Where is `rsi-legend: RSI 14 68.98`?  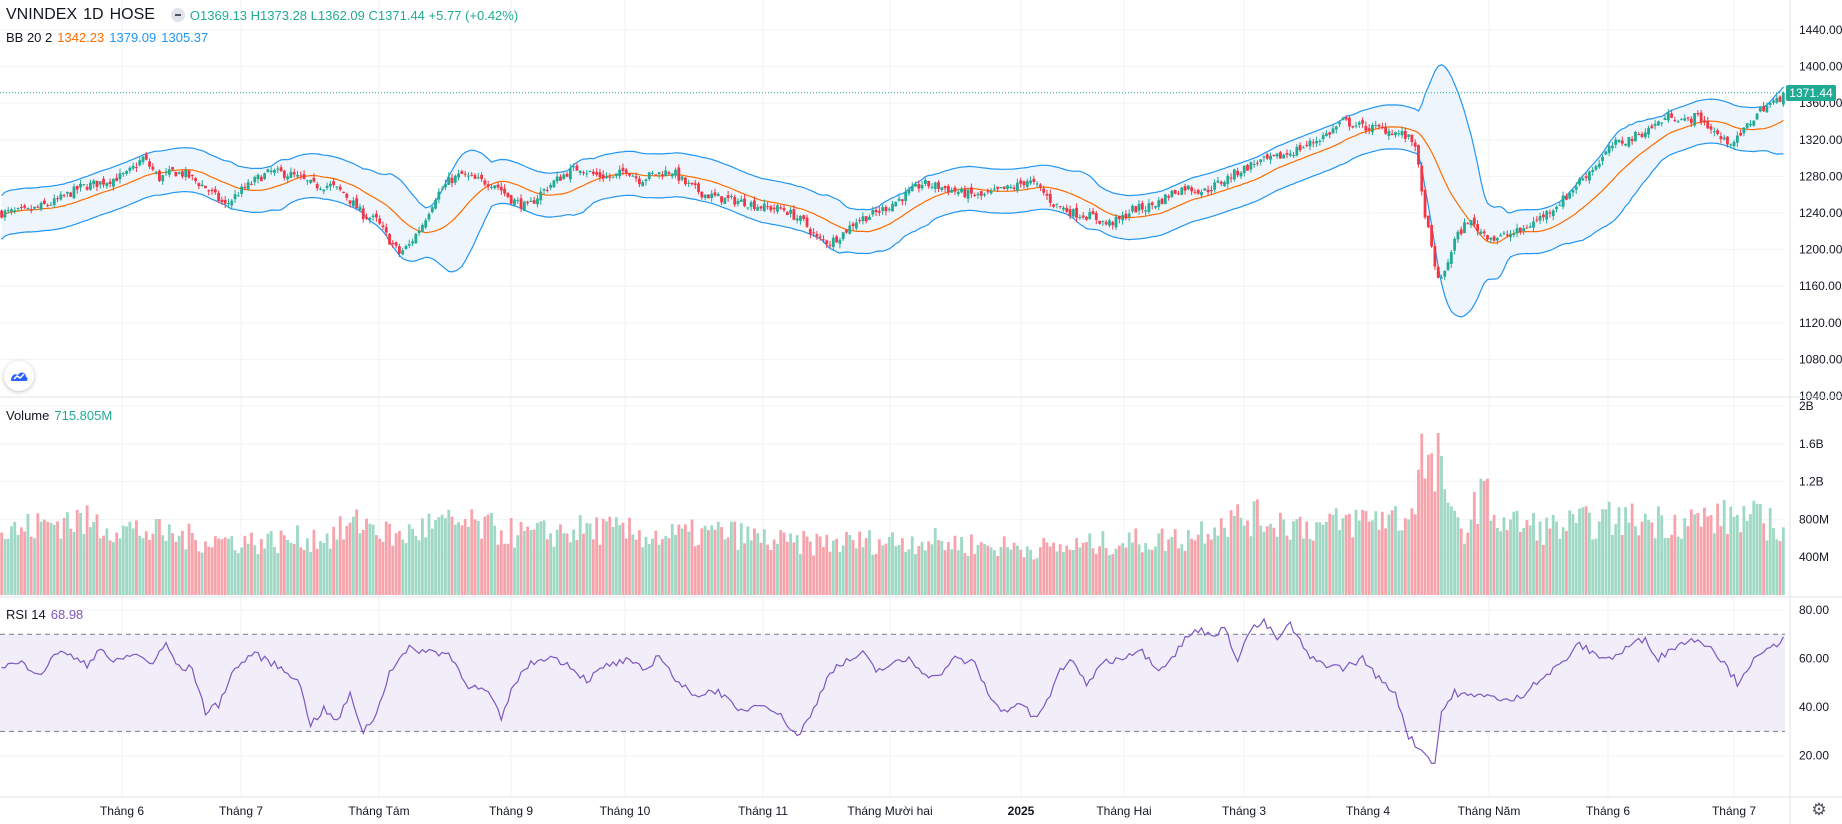
rsi-legend: RSI 14 68.98 is located at coordinates (47, 614).